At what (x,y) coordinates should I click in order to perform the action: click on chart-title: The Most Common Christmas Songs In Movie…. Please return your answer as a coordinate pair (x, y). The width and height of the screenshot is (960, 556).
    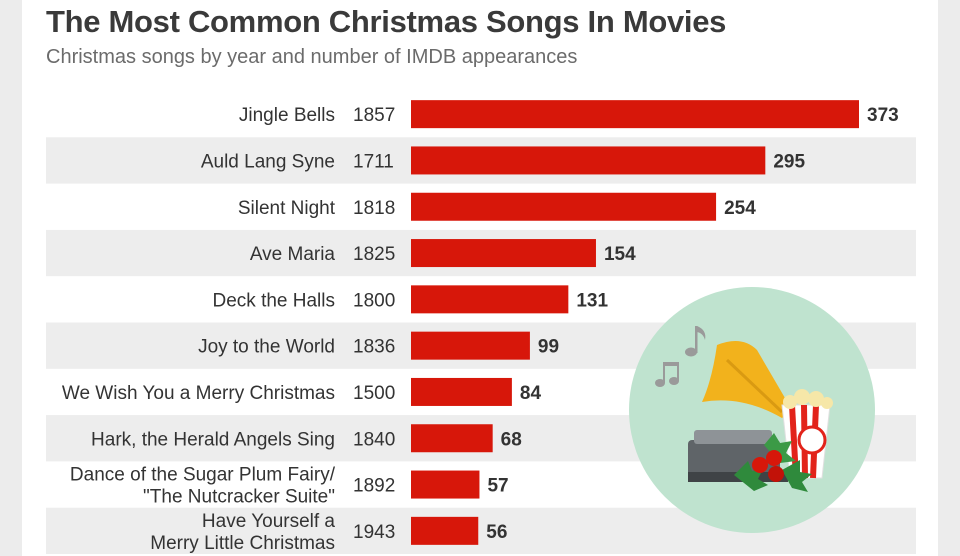
    Looking at the image, I should click on (386, 21).